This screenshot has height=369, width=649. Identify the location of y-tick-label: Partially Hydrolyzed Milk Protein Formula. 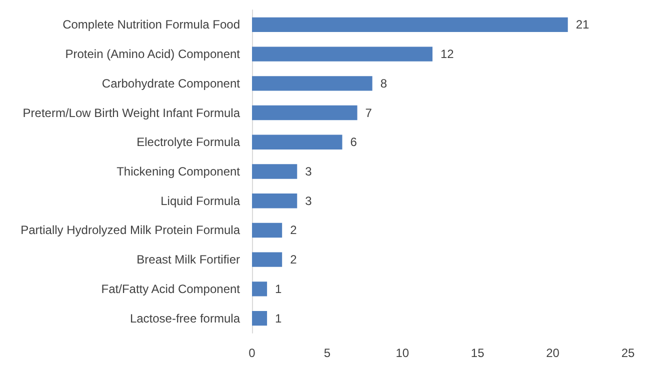
(130, 230).